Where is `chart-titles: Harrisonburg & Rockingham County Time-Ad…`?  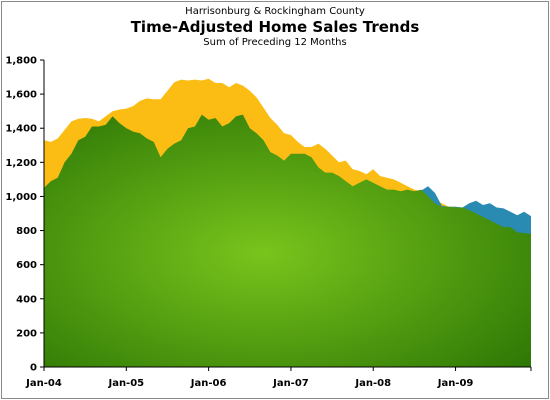 chart-titles: Harrisonburg & Rockingham County Time-Ad… is located at coordinates (275, 25).